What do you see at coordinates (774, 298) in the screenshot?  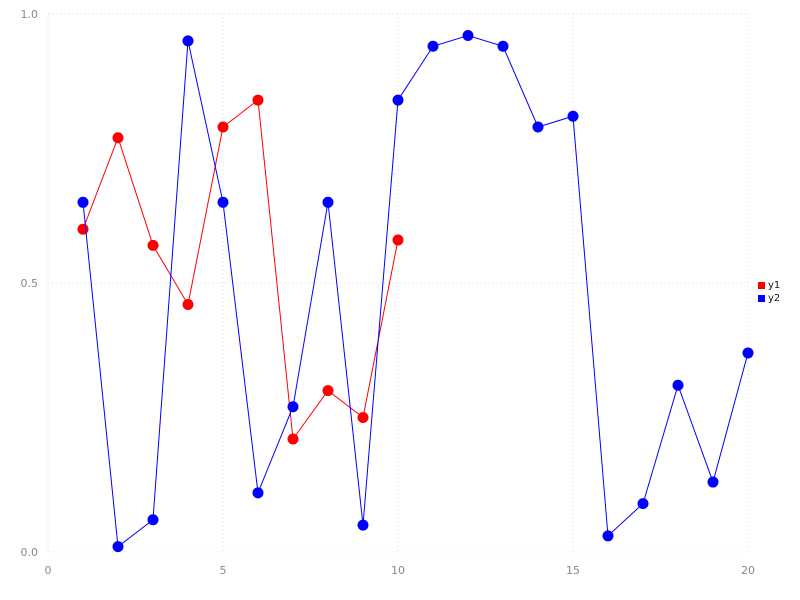 I see `legend-label-y2: y2` at bounding box center [774, 298].